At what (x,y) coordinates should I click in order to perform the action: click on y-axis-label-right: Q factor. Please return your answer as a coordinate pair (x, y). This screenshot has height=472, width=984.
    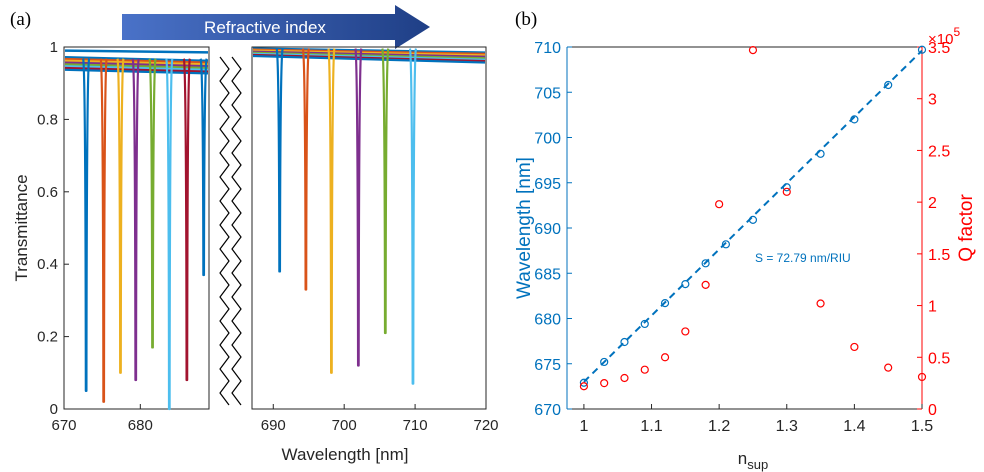
    Looking at the image, I should click on (966, 228).